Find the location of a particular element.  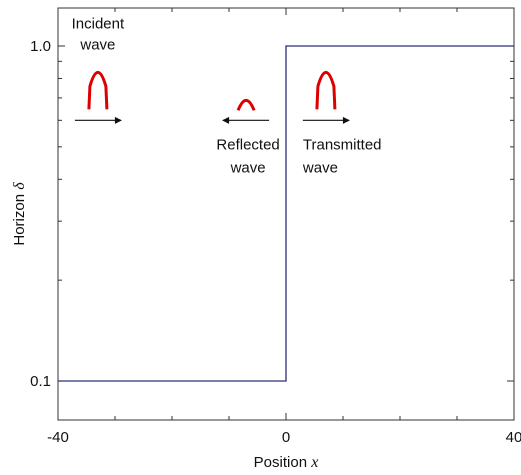

y-tick-label: 0.1 is located at coordinates (40, 381).